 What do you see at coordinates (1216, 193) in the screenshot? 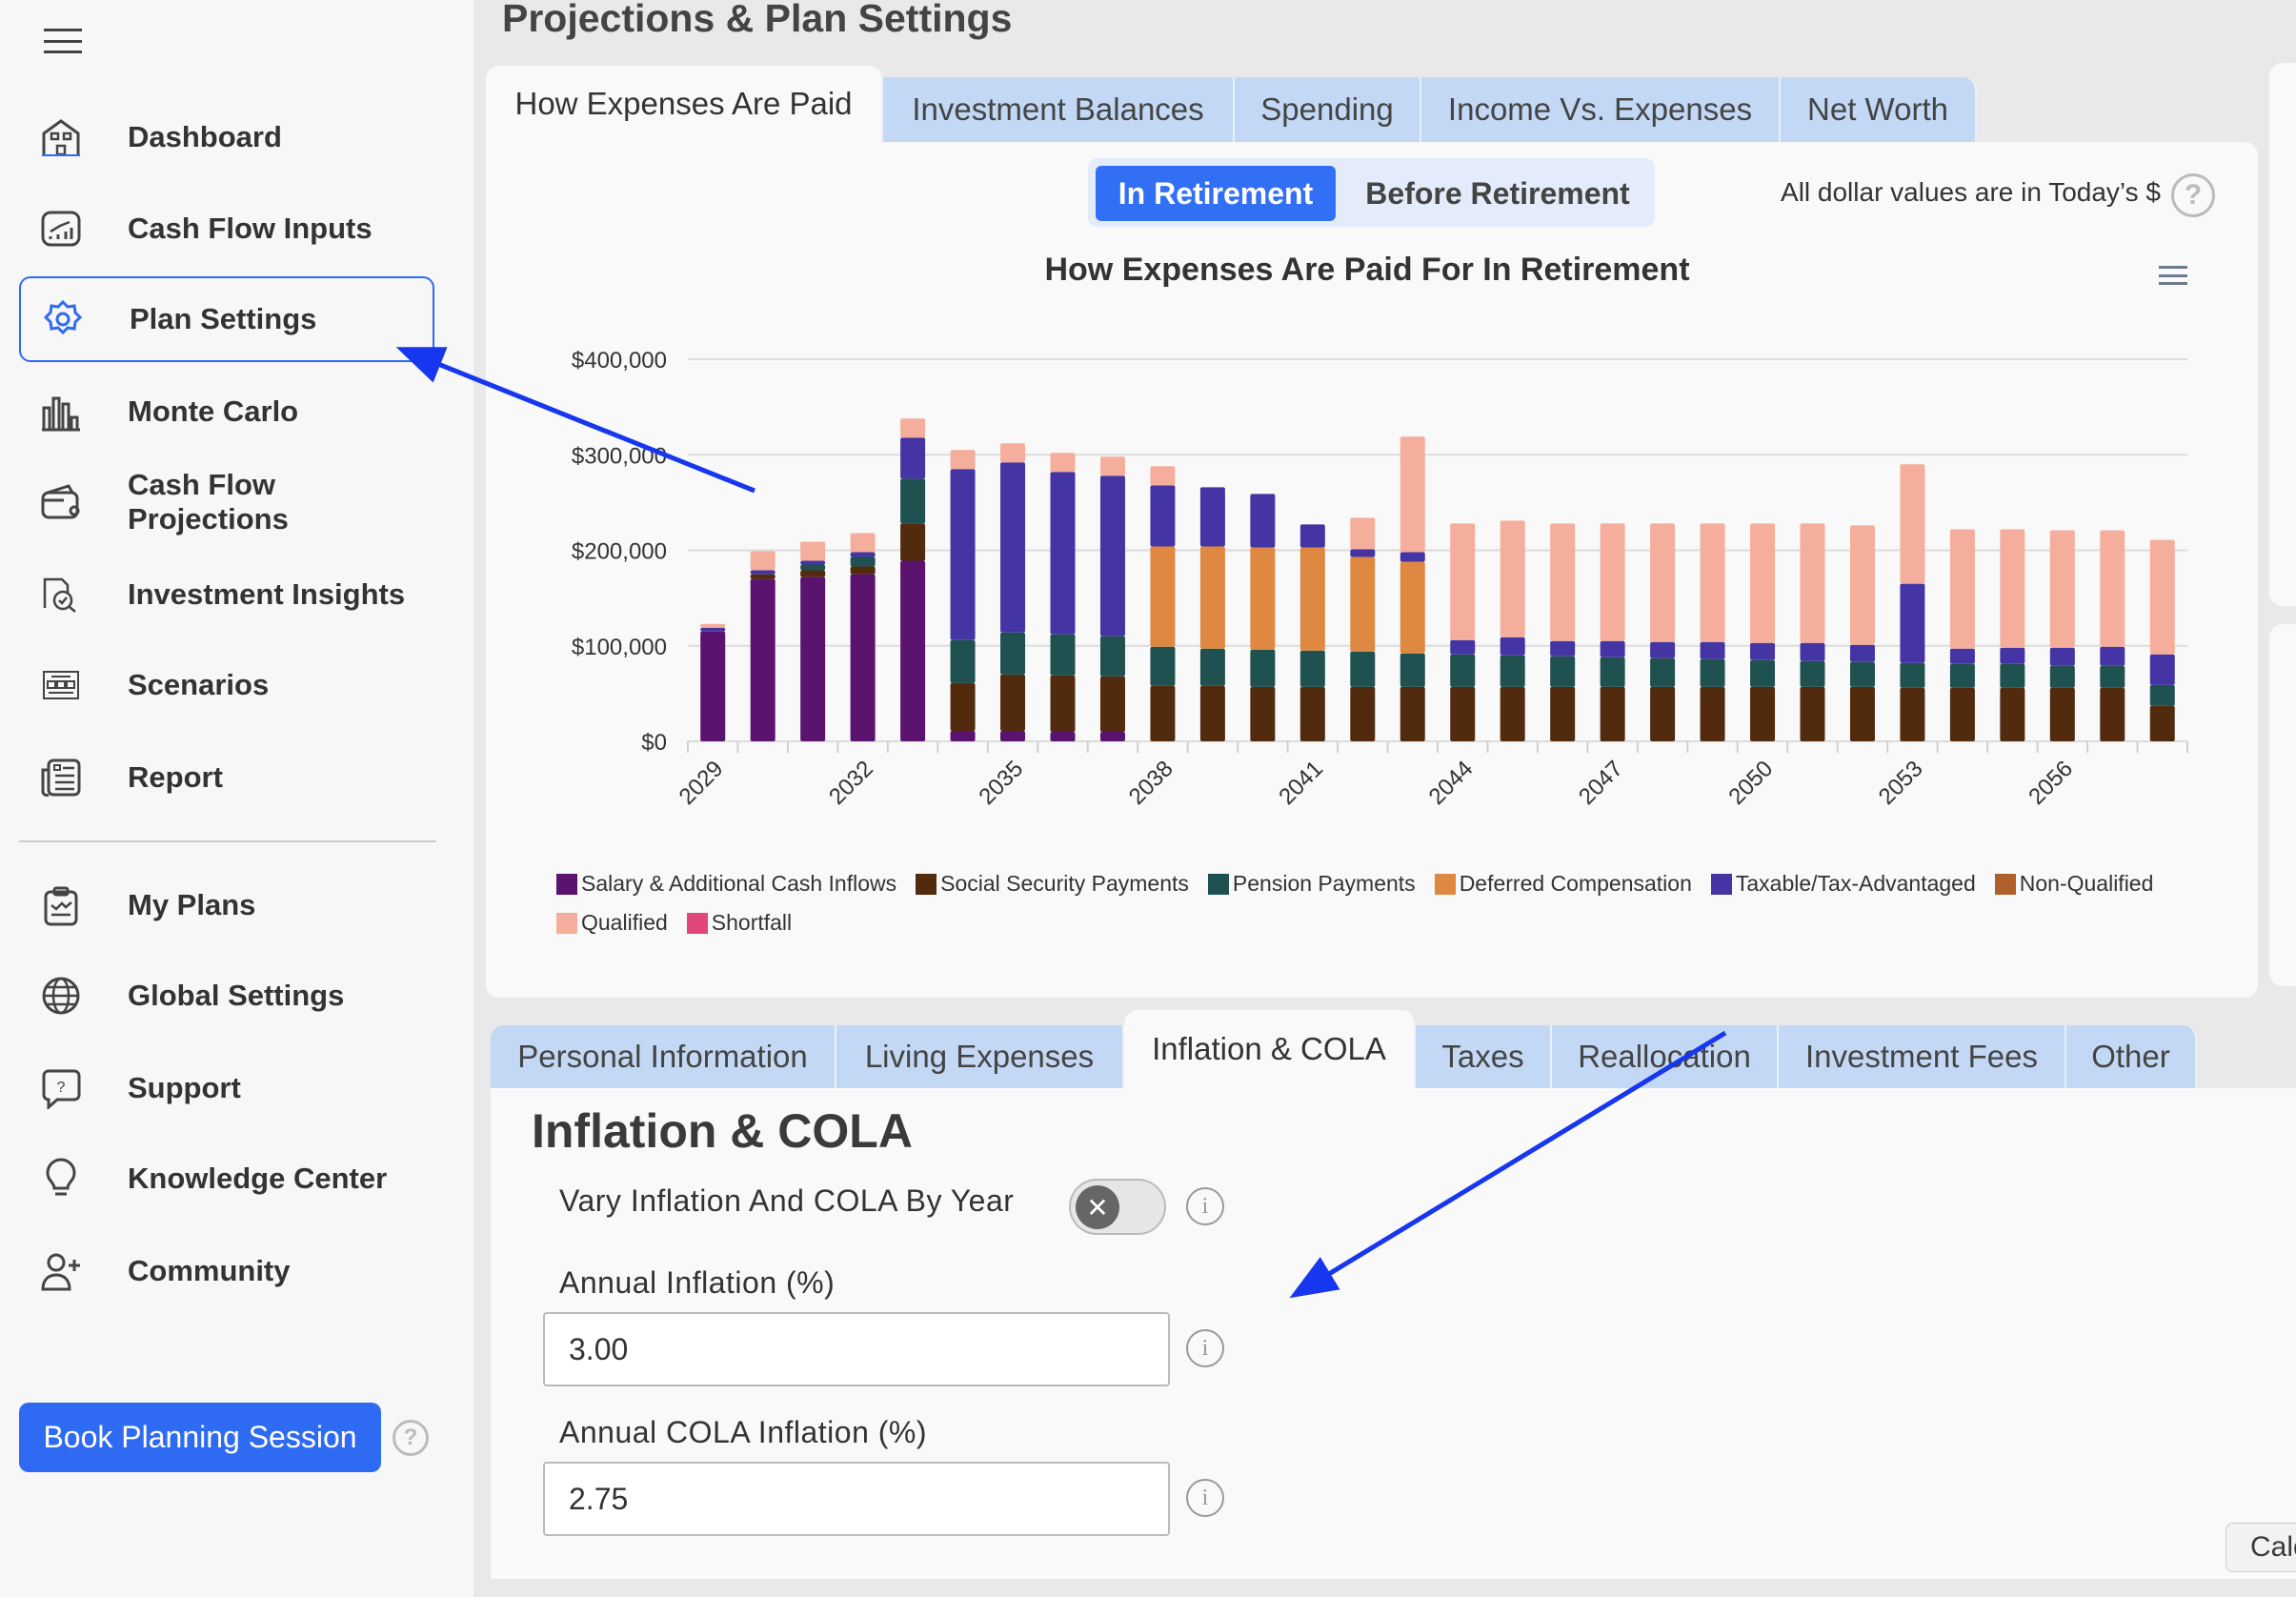
I see `in-retirement-button: In Retirement` at bounding box center [1216, 193].